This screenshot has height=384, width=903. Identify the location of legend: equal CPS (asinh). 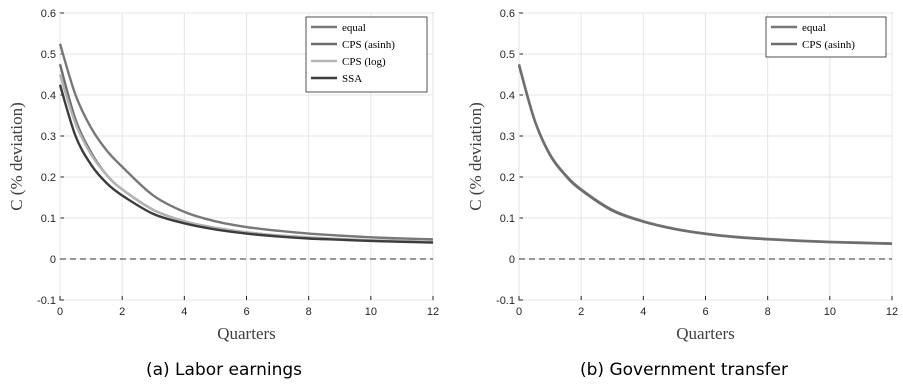
(826, 37).